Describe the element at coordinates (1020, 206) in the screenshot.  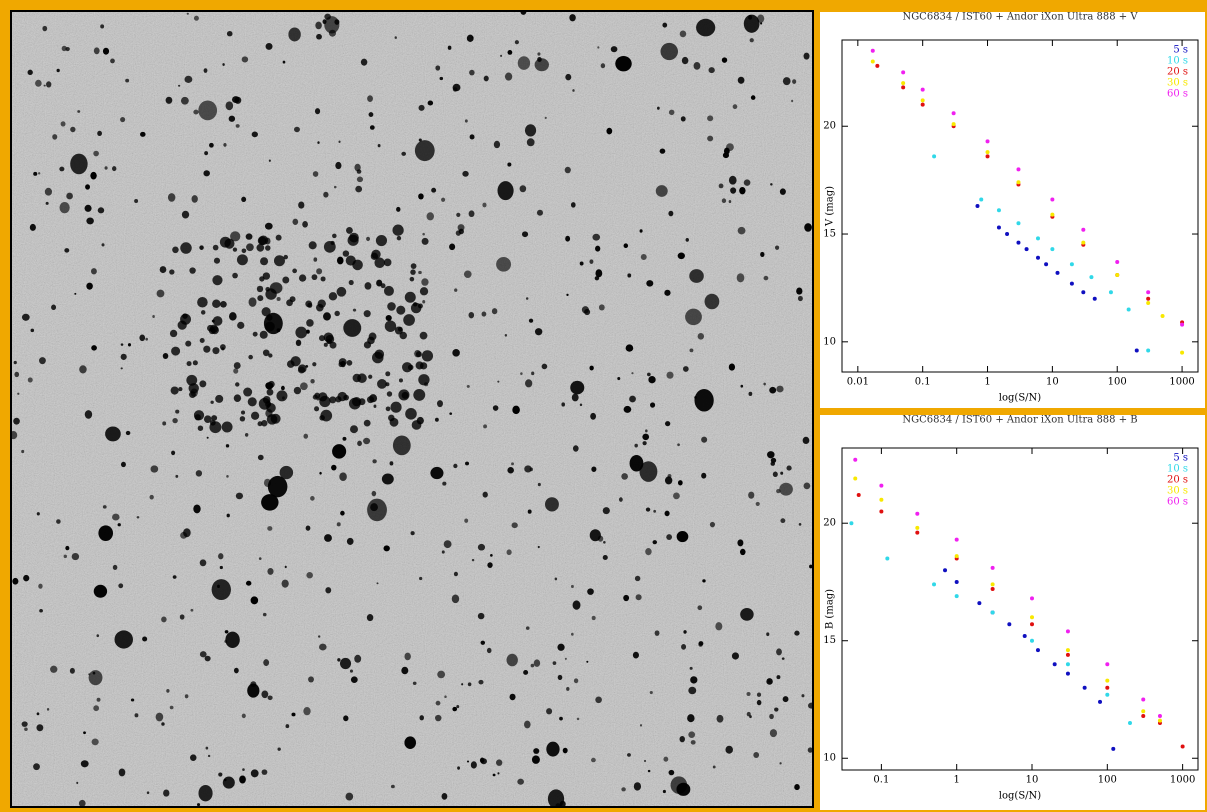
I see `plot-frame` at that location.